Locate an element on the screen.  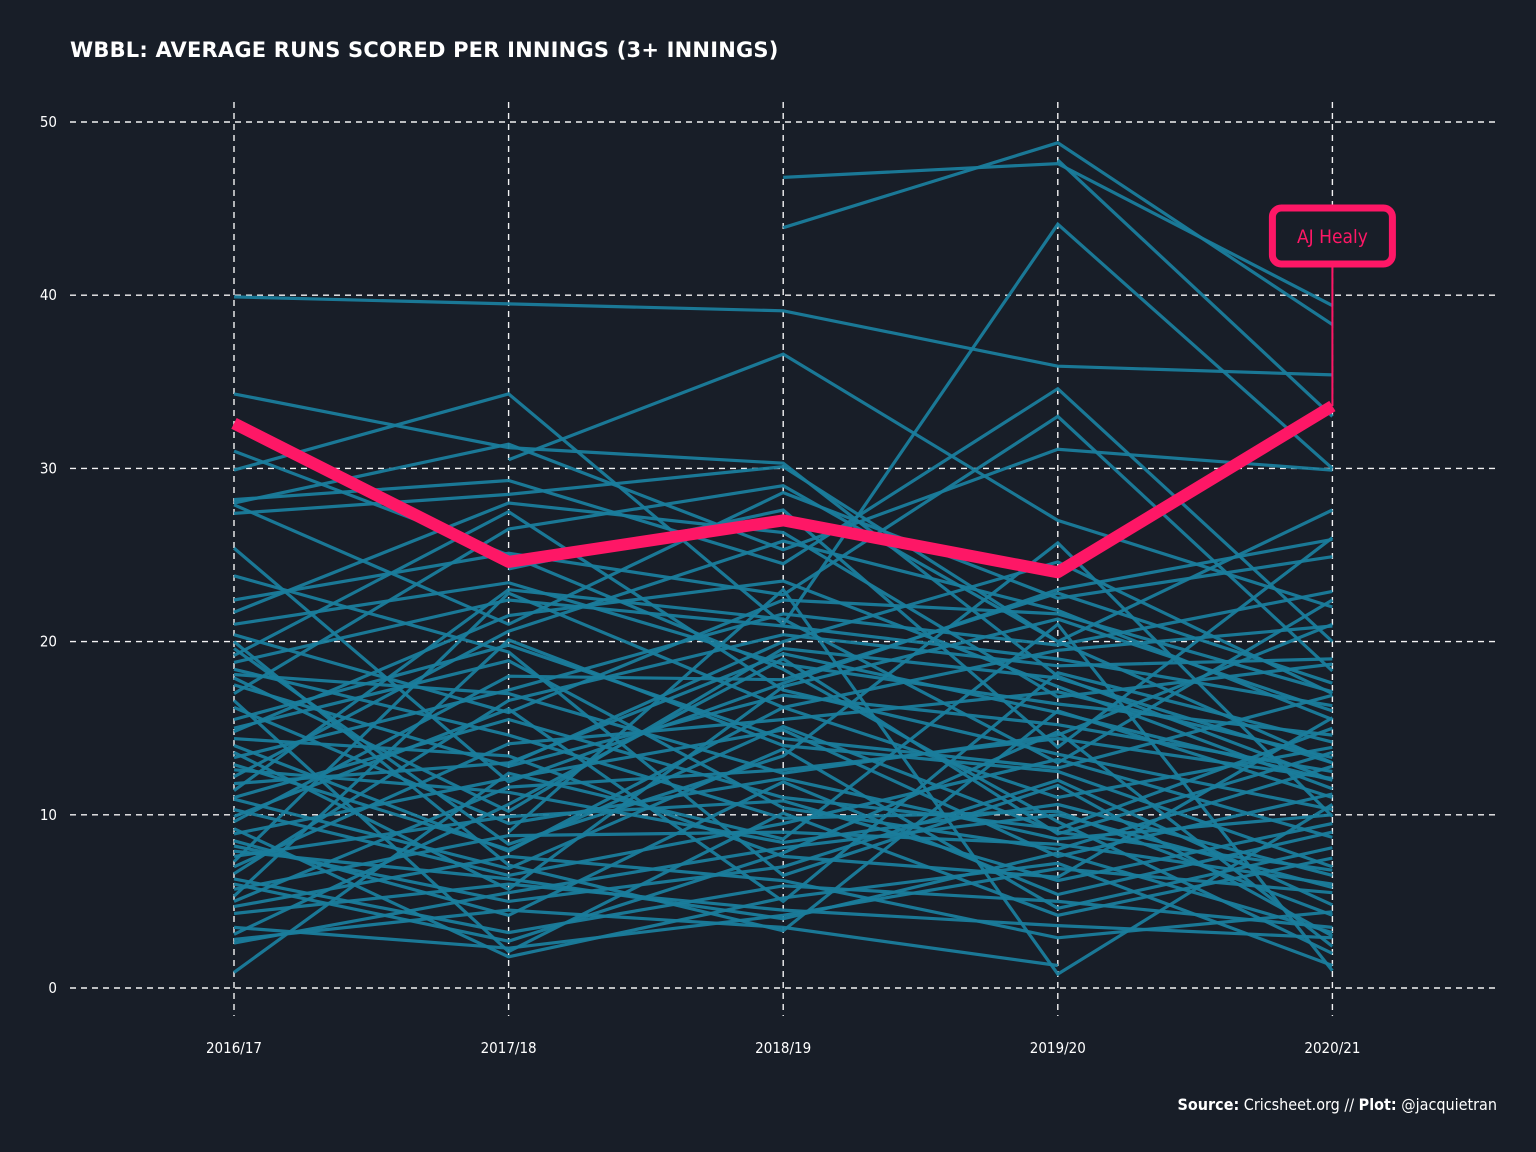
callout-label: AJ Healy is located at coordinates (1332, 237).